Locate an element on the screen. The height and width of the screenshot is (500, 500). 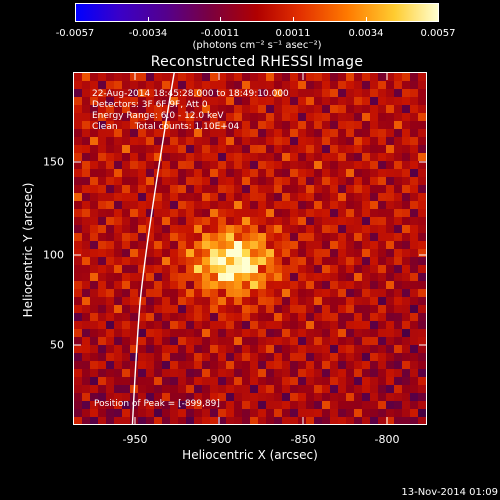
colorbar is located at coordinates (257, 12).